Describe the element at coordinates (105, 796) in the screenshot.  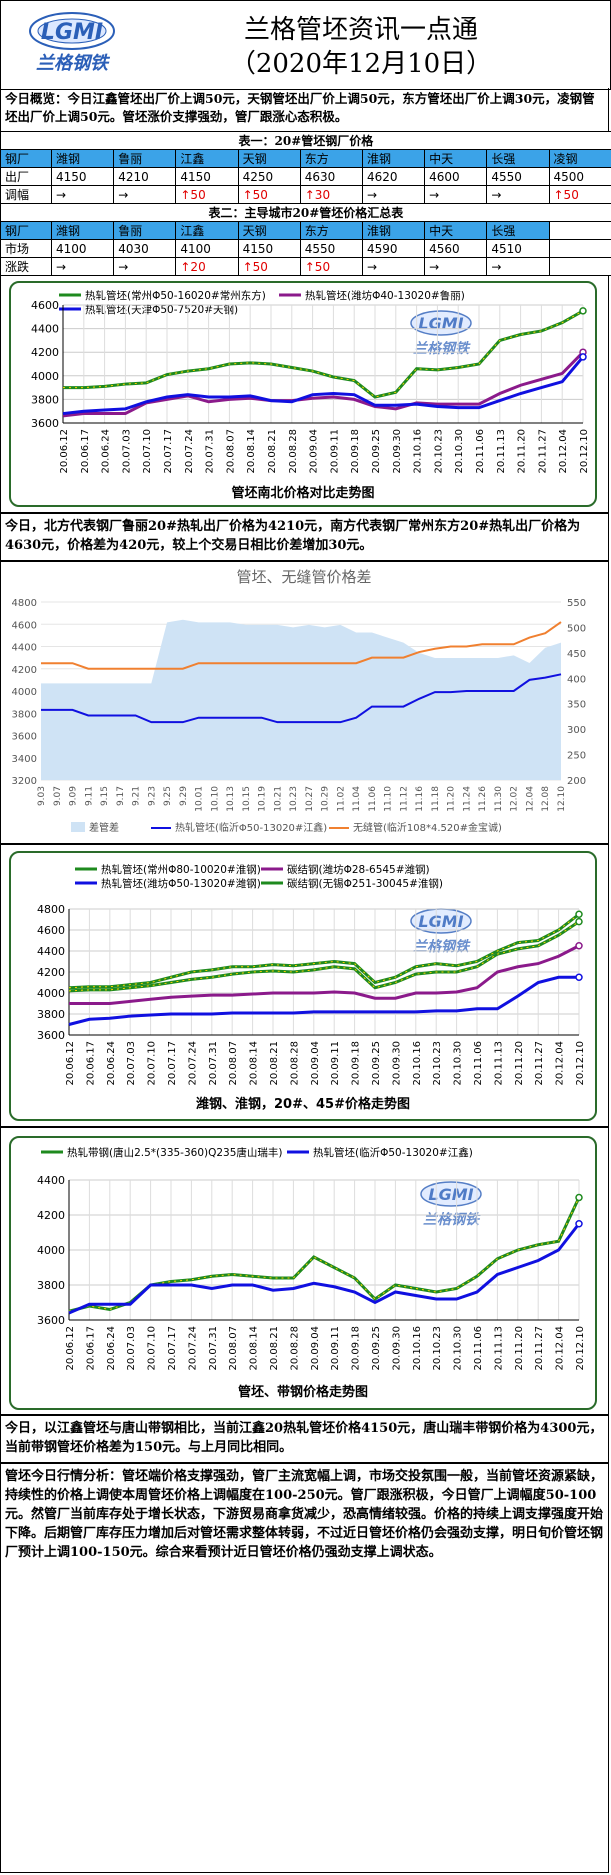
I see `x-tick-label: 9.15` at that location.